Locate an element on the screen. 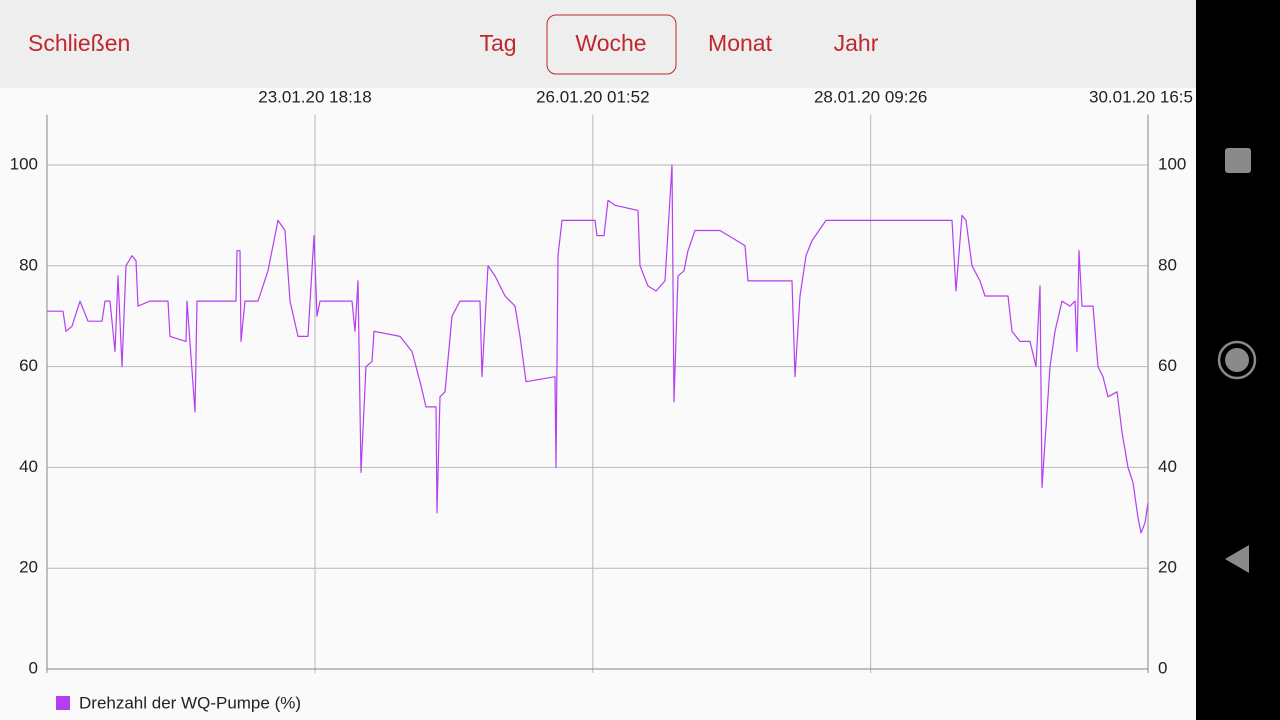 This screenshot has height=720, width=1280. y2-tick-label: 0 is located at coordinates (1162, 667).